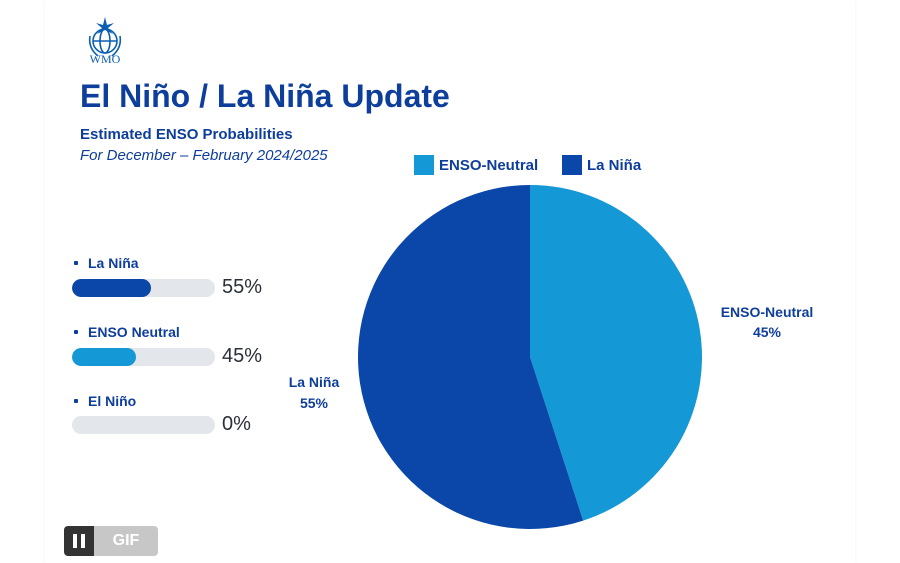 The width and height of the screenshot is (900, 563). What do you see at coordinates (572, 165) in the screenshot?
I see `legend-swatch-la-nina` at bounding box center [572, 165].